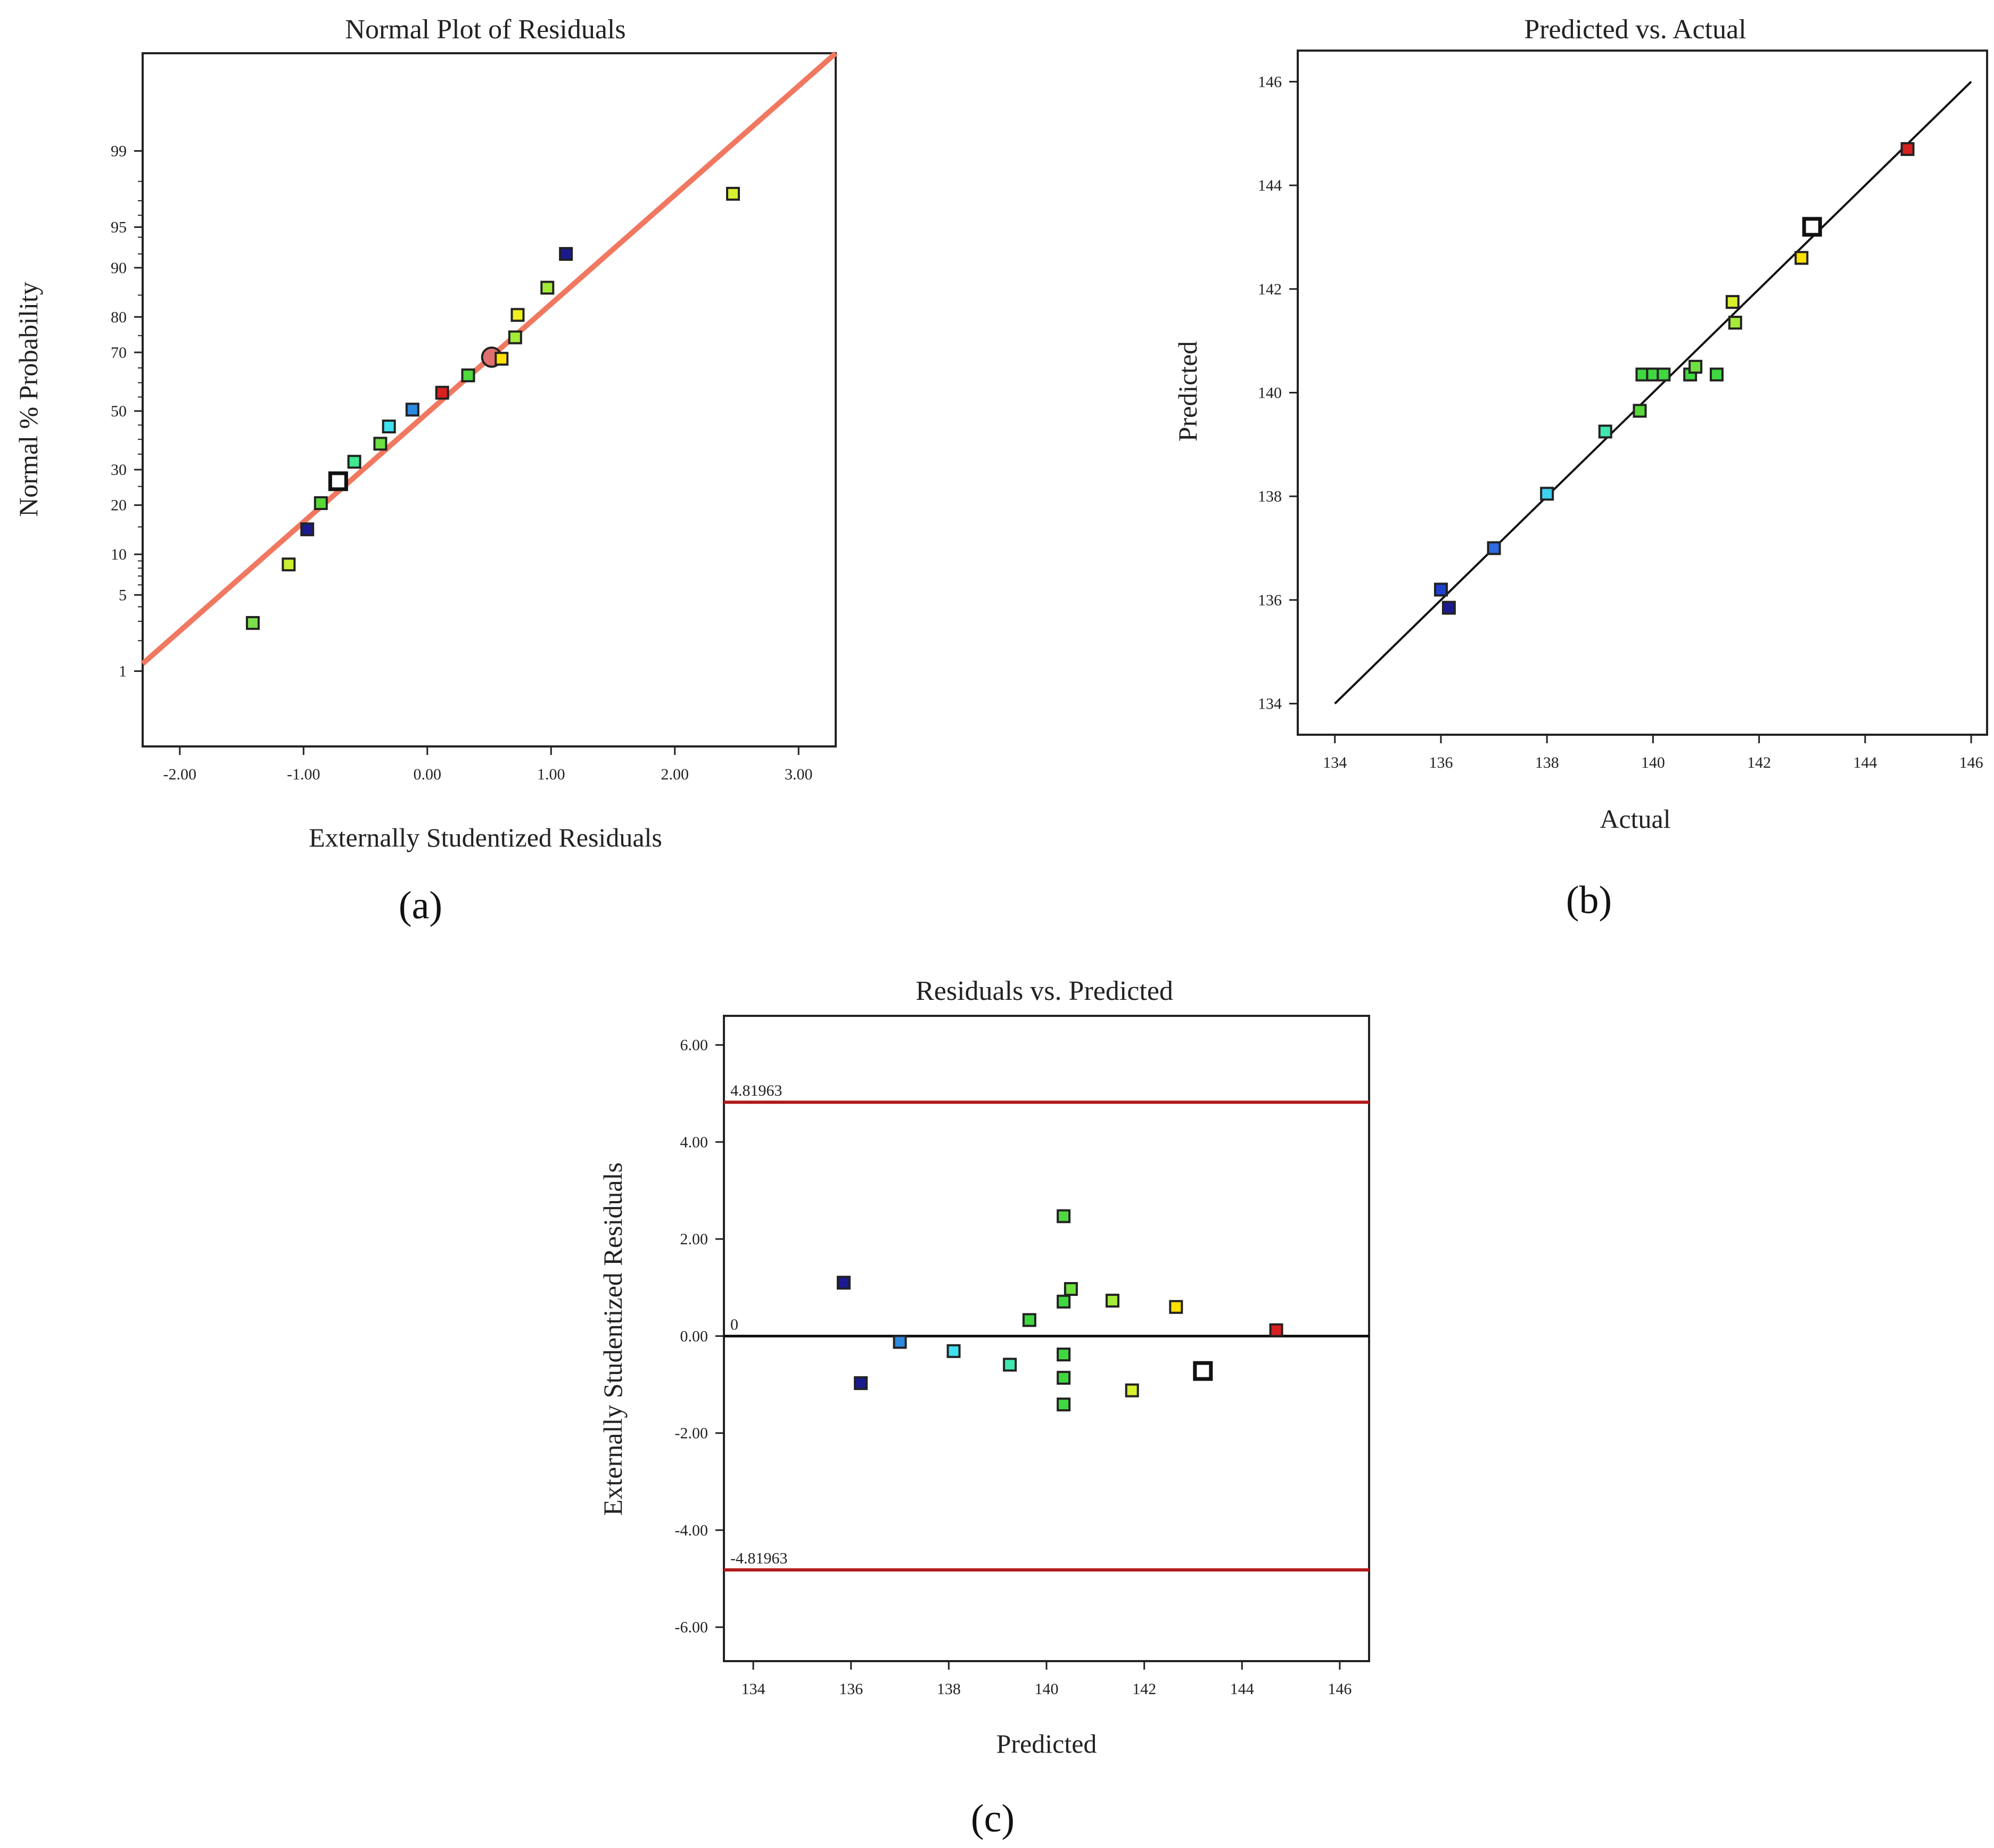  Describe the element at coordinates (1270, 289) in the screenshot. I see `y-tick-label: 142` at that location.